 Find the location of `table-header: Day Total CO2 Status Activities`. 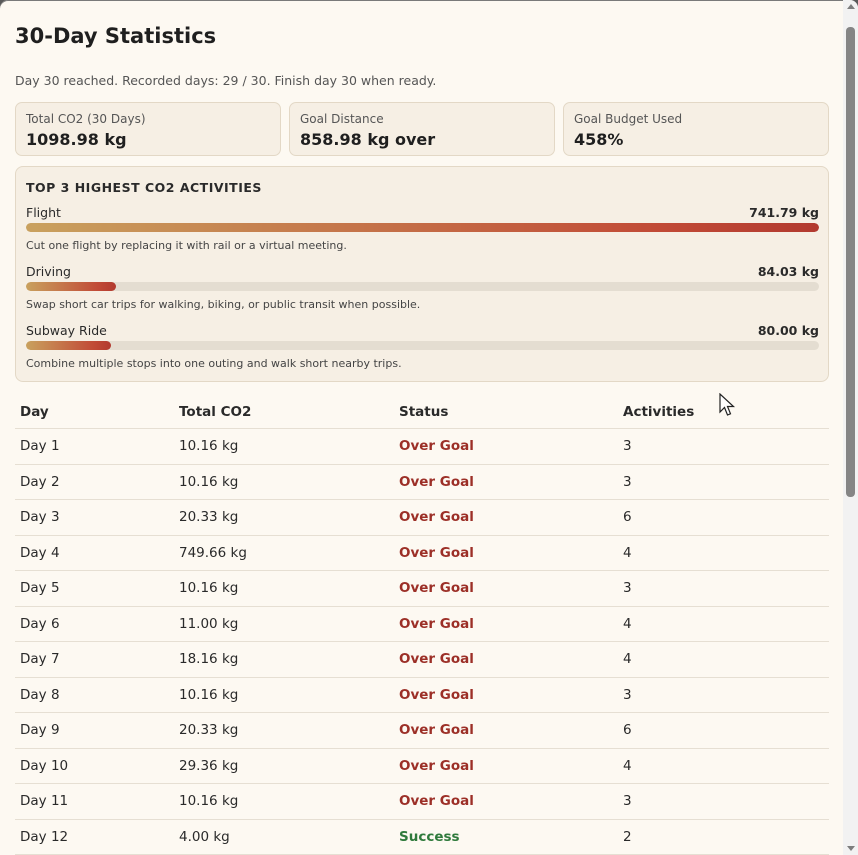

table-header: Day Total CO2 Status Activities is located at coordinates (422, 411).